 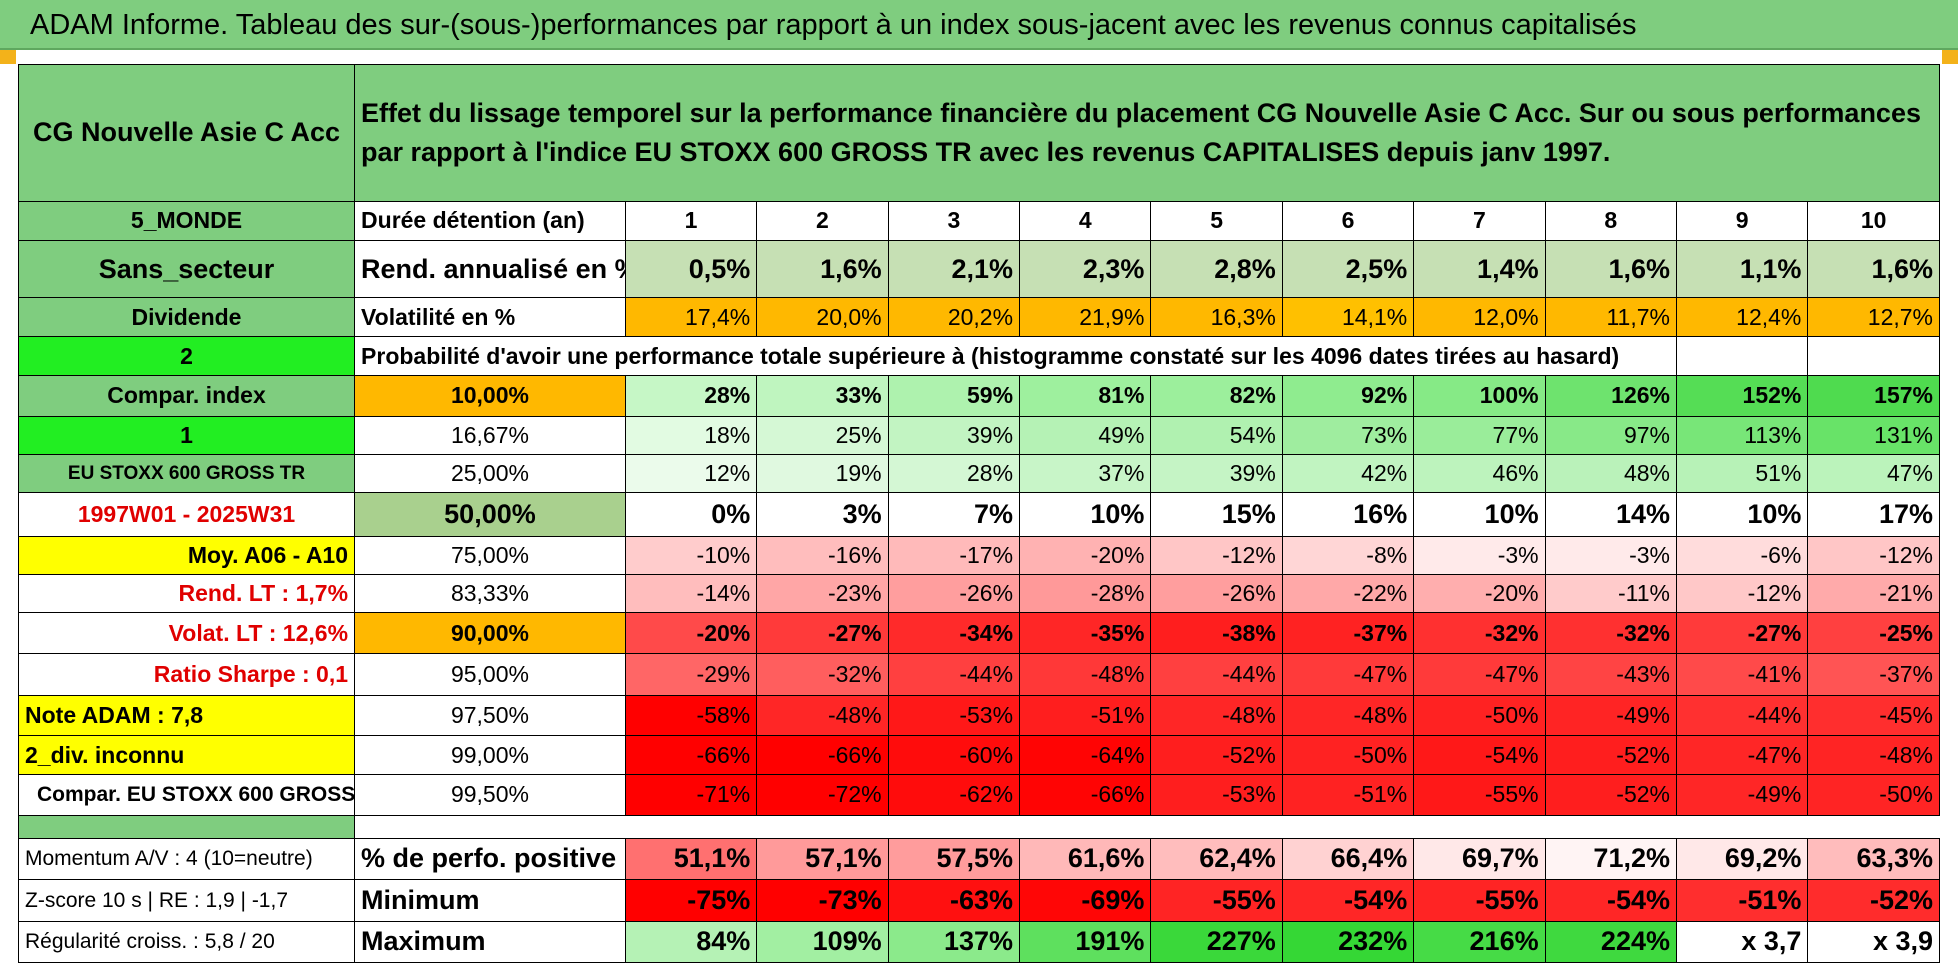 What do you see at coordinates (1085, 900) in the screenshot?
I see `min-value-4: -69%` at bounding box center [1085, 900].